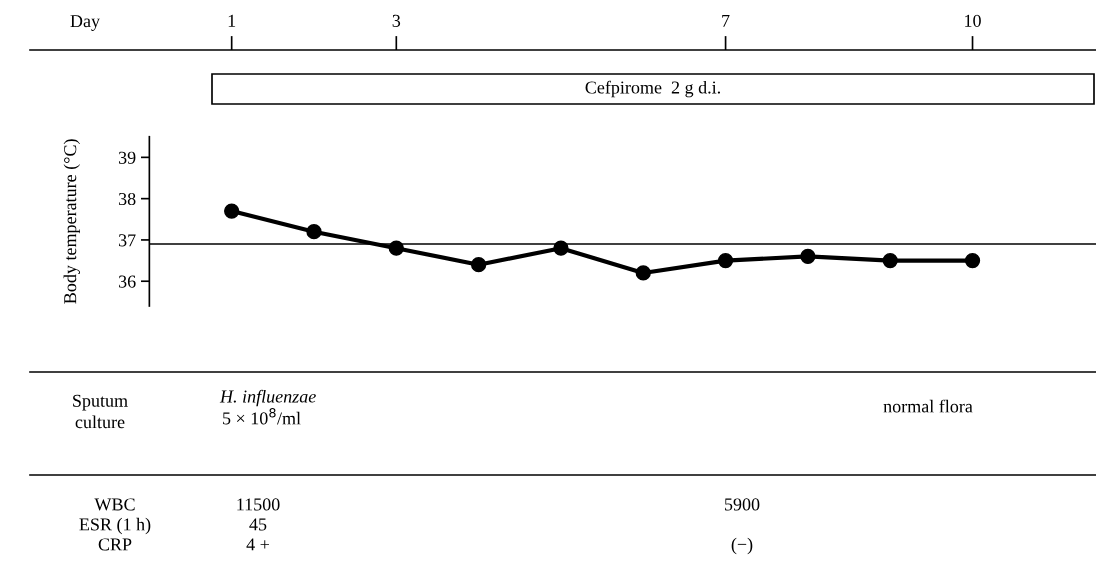 Image resolution: width=1096 pixels, height=582 pixels. I want to click on text: 5 × 10$^{8}$/ml, so click(262, 416).